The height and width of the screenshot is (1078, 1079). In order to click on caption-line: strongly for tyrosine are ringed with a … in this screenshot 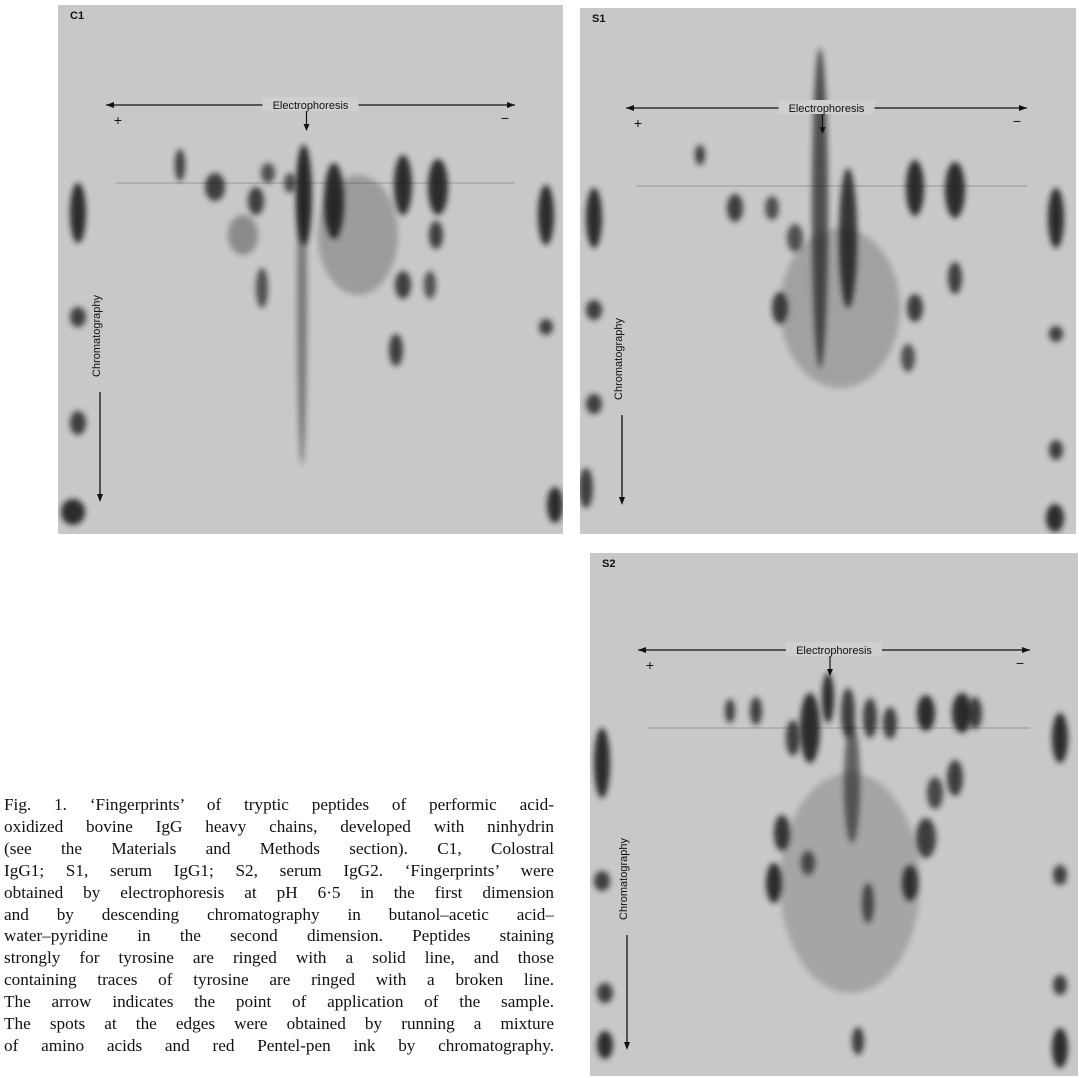, I will do `click(279, 958)`.